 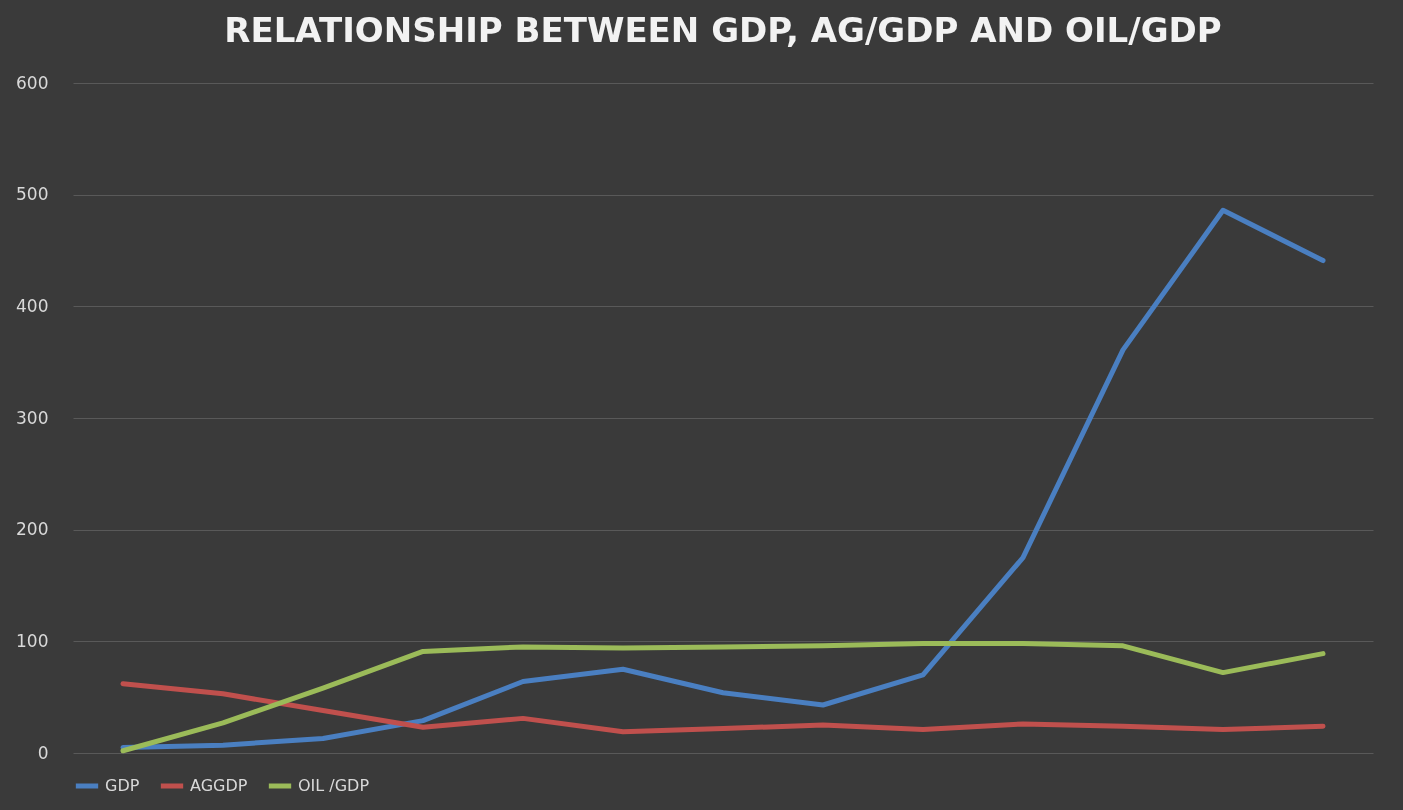 What do you see at coordinates (32, 417) in the screenshot?
I see `y-tick-label: 300` at bounding box center [32, 417].